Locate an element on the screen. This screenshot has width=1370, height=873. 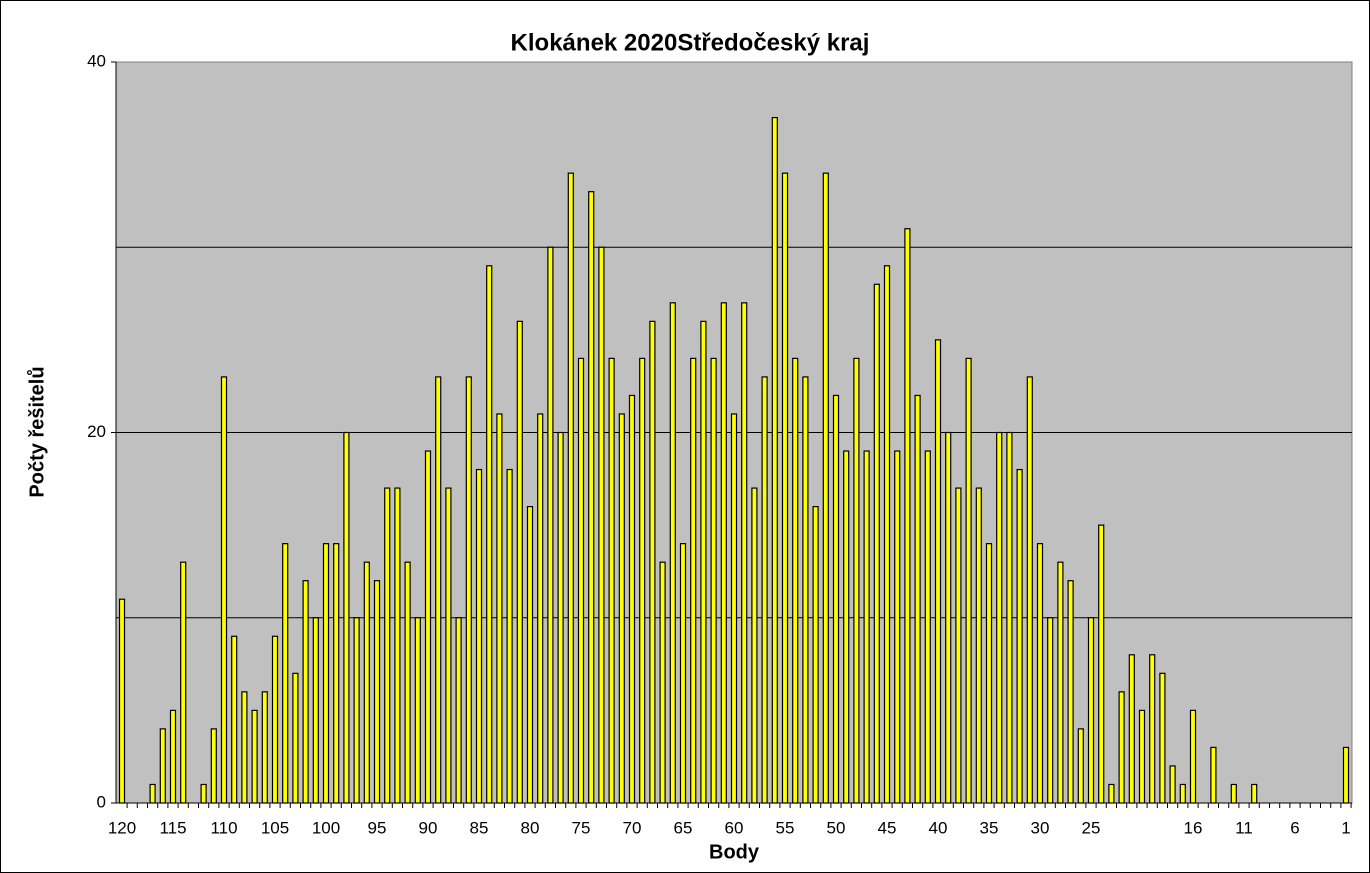
y-axis-label: Počty řešitelů is located at coordinates (37, 431).